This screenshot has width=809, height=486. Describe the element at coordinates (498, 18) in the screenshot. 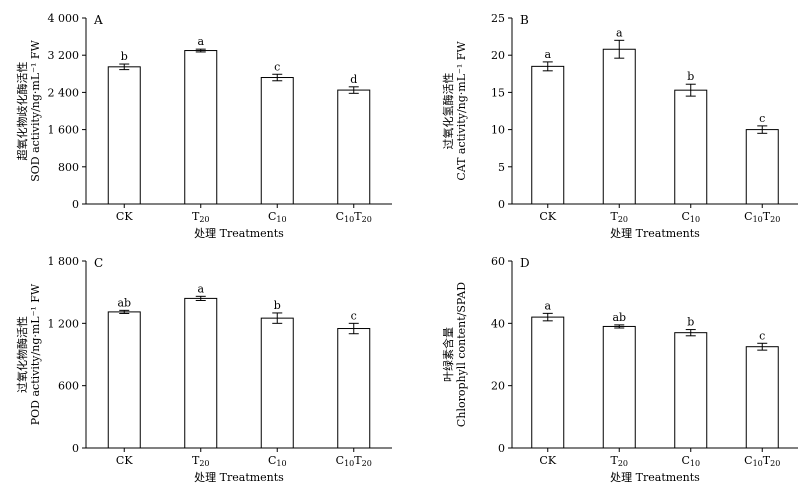

I see `y-tick-label: 25` at that location.